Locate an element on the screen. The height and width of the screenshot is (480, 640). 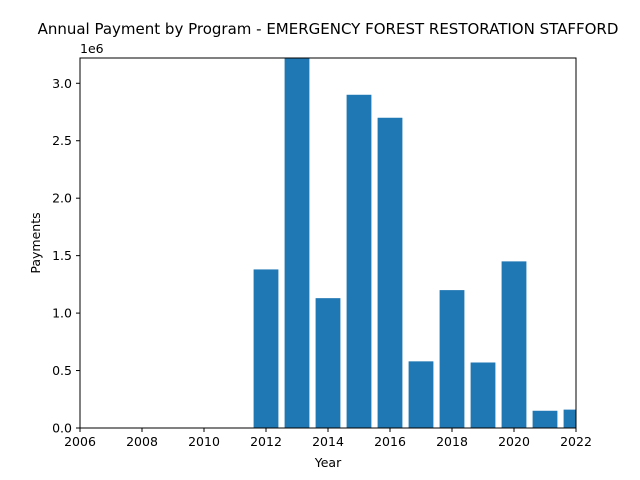
bar-2016 is located at coordinates (390, 272).